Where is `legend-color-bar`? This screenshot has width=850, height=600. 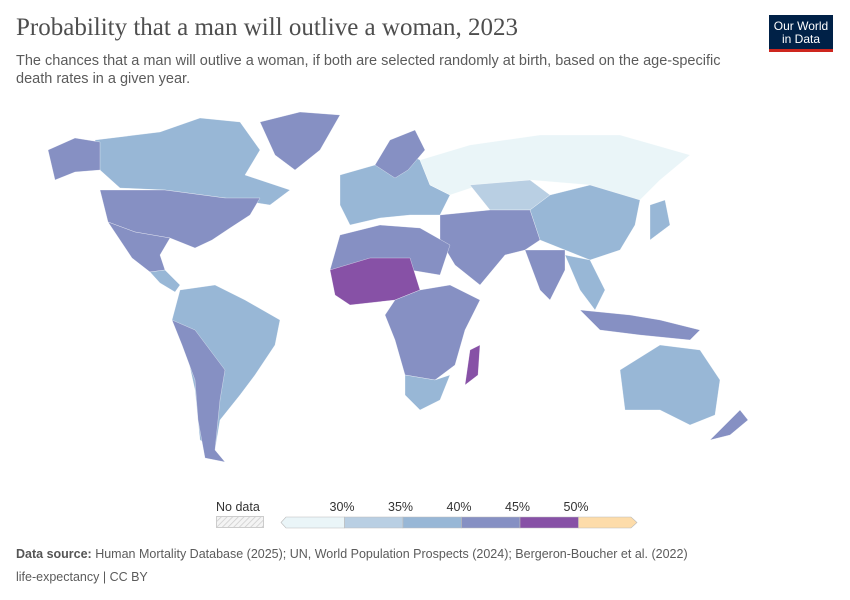
legend-color-bar is located at coordinates (459, 522).